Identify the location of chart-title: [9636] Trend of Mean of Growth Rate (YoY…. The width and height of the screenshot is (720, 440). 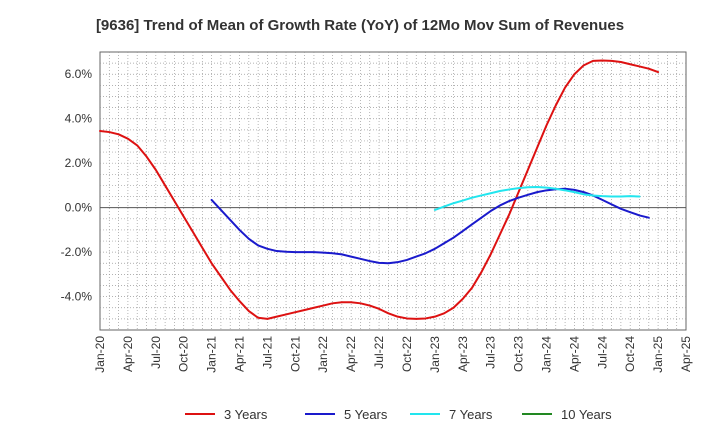
(360, 25).